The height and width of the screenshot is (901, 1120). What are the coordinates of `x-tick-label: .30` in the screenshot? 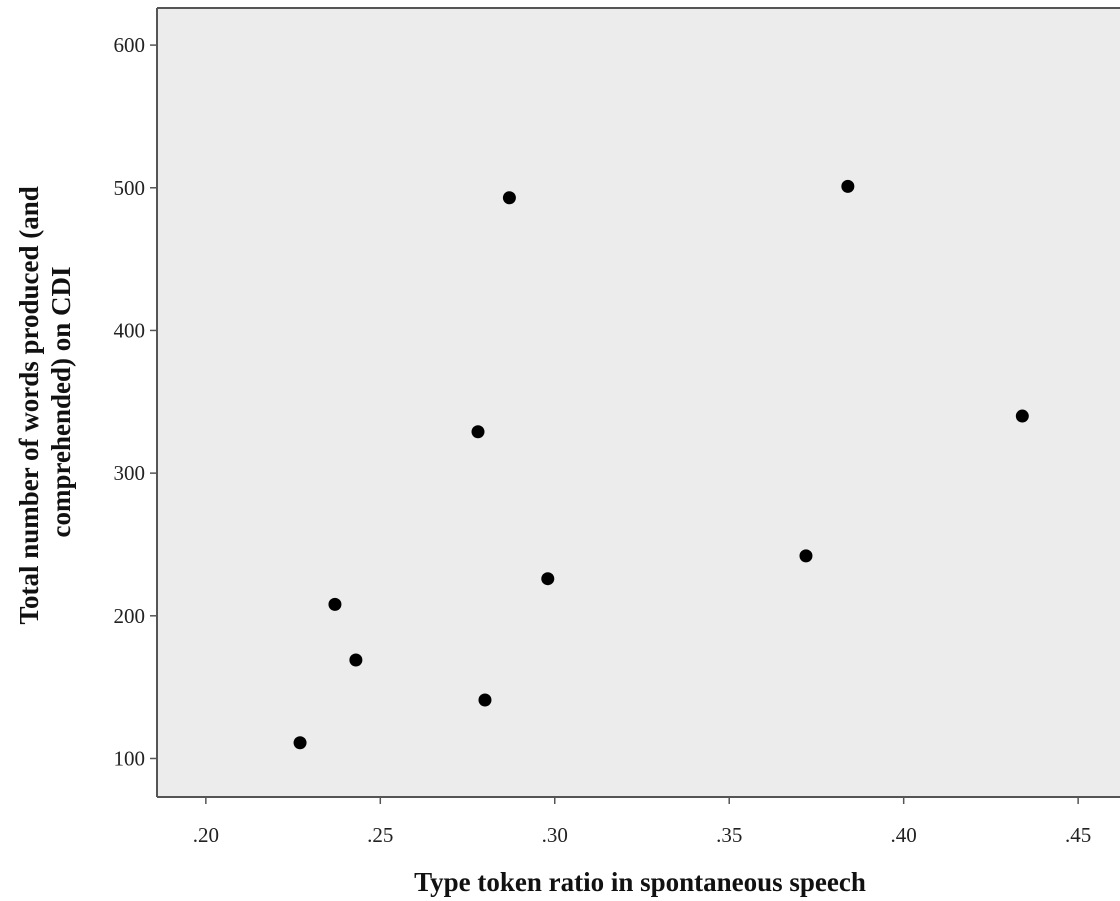 It's located at (555, 835).